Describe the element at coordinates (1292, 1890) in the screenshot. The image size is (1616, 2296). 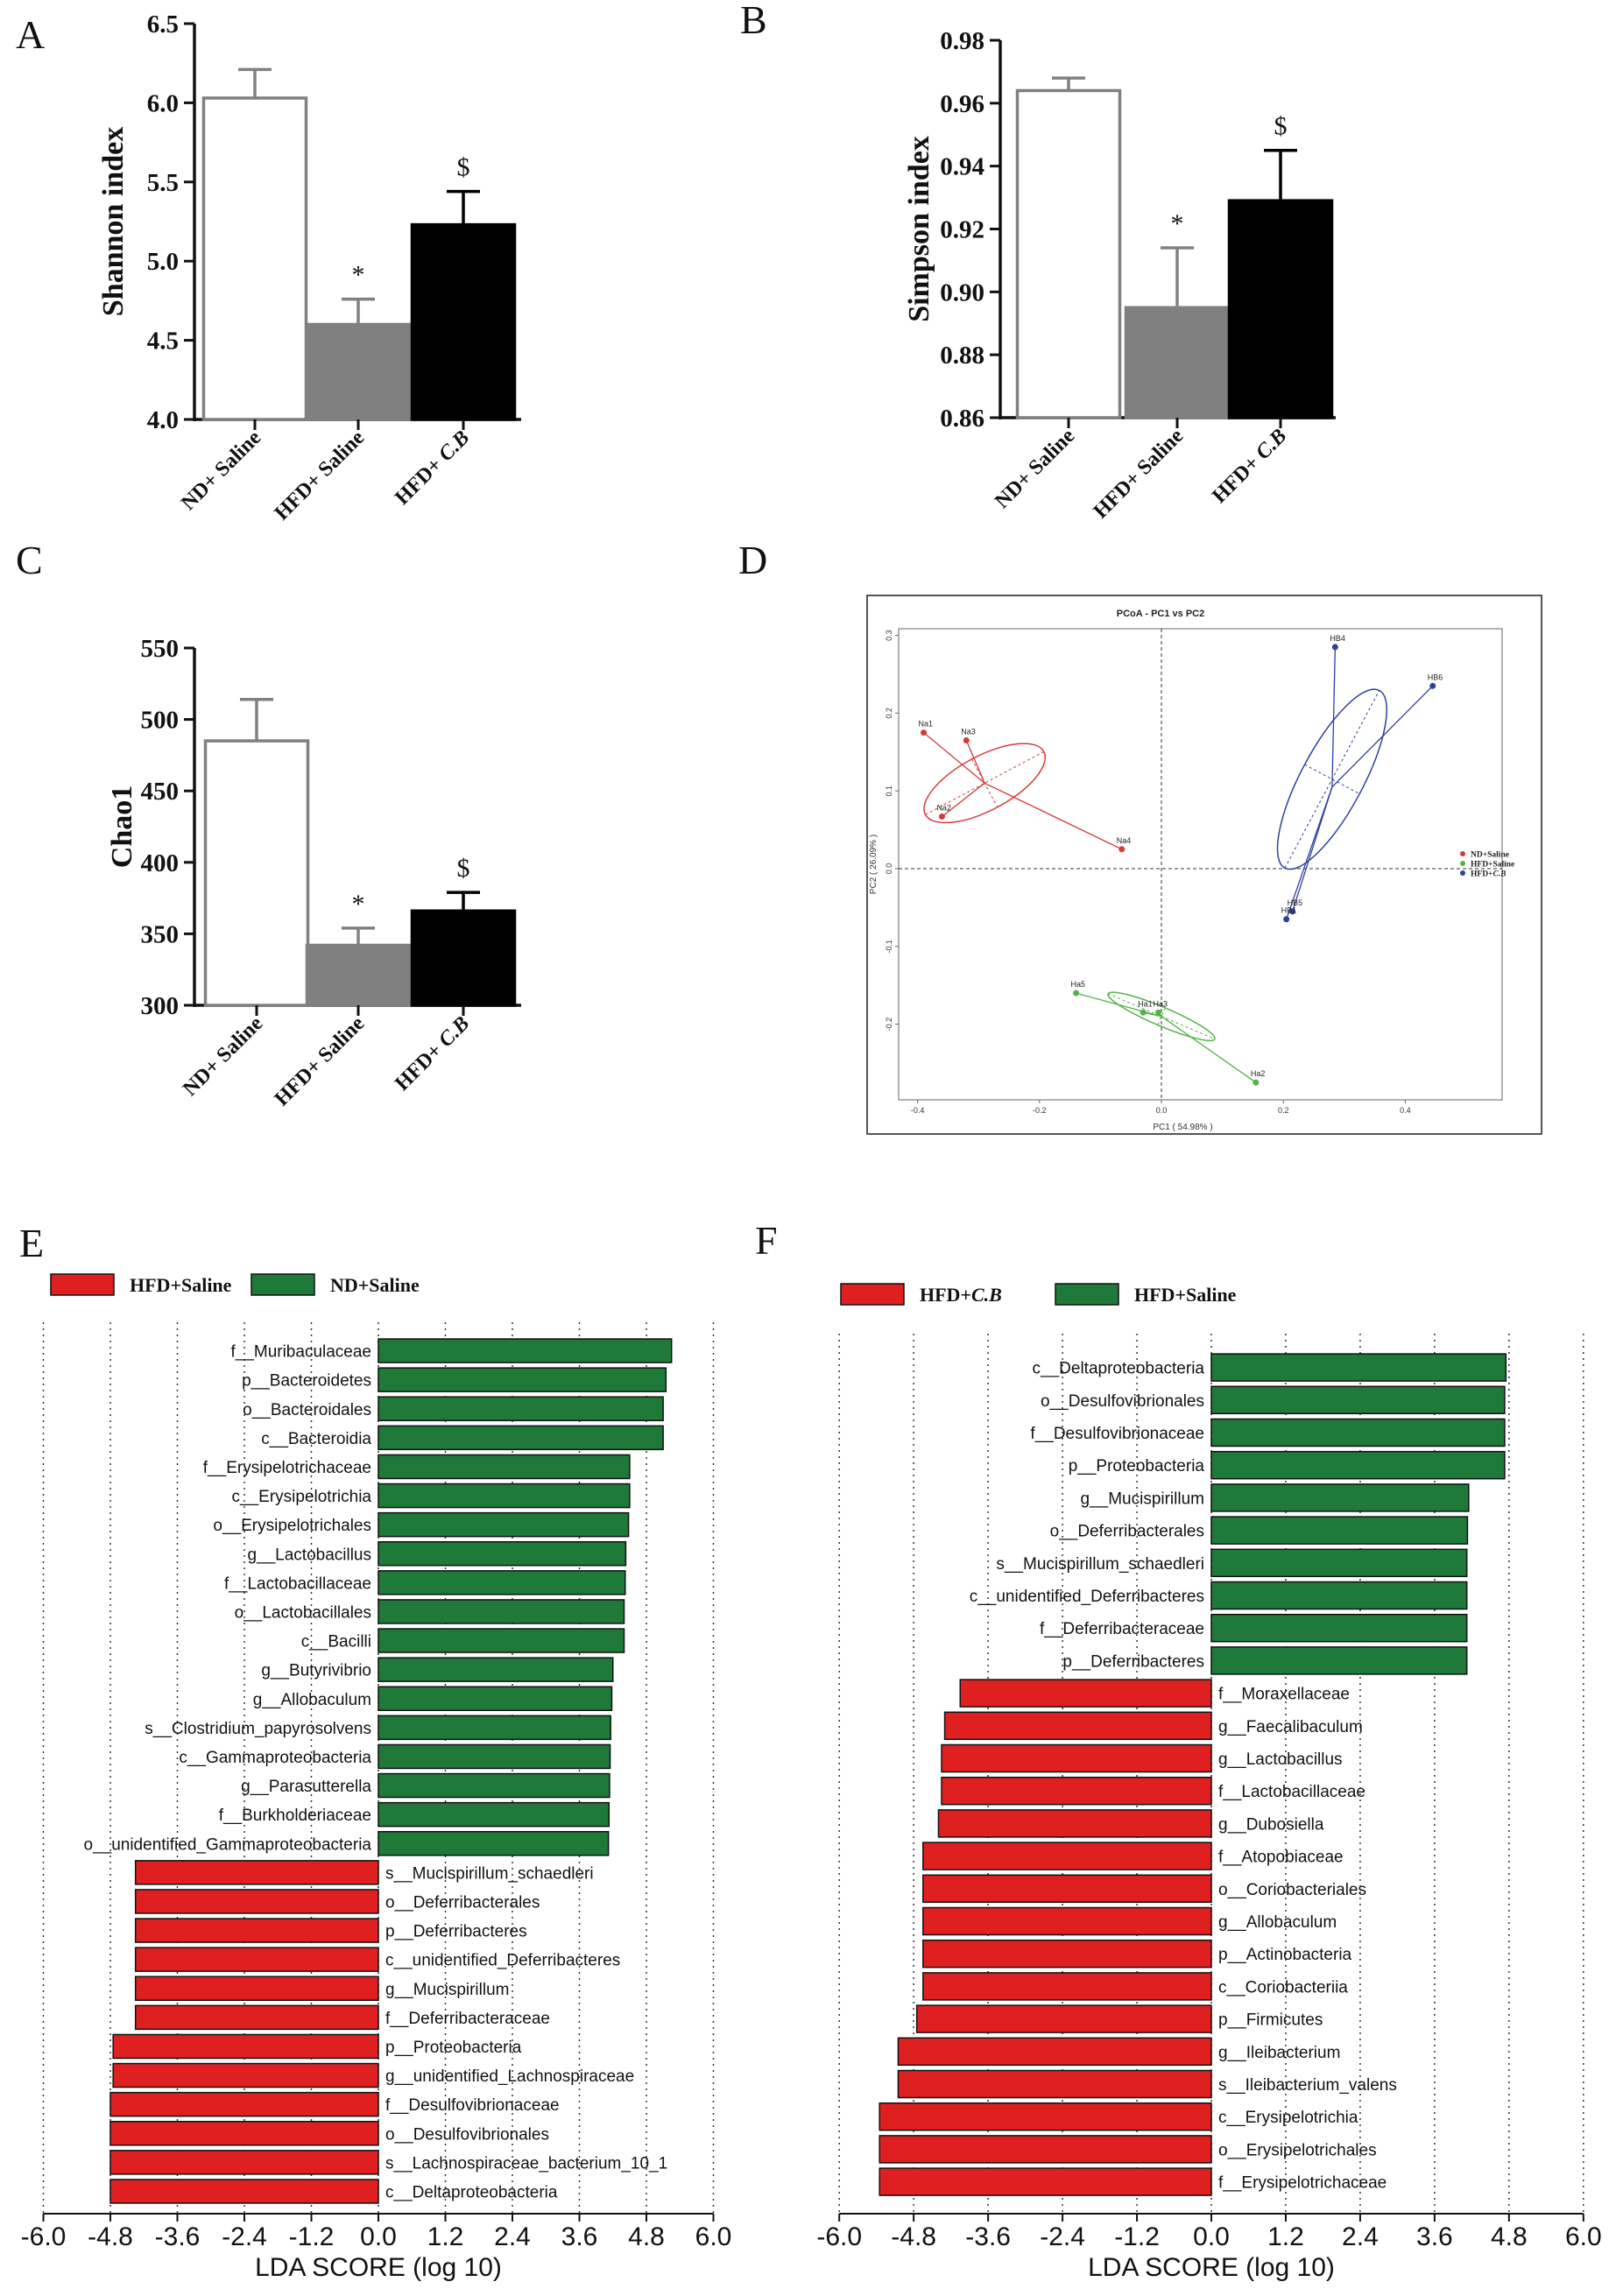
I see `lda-bar-label: o__Coriobacteriales` at that location.